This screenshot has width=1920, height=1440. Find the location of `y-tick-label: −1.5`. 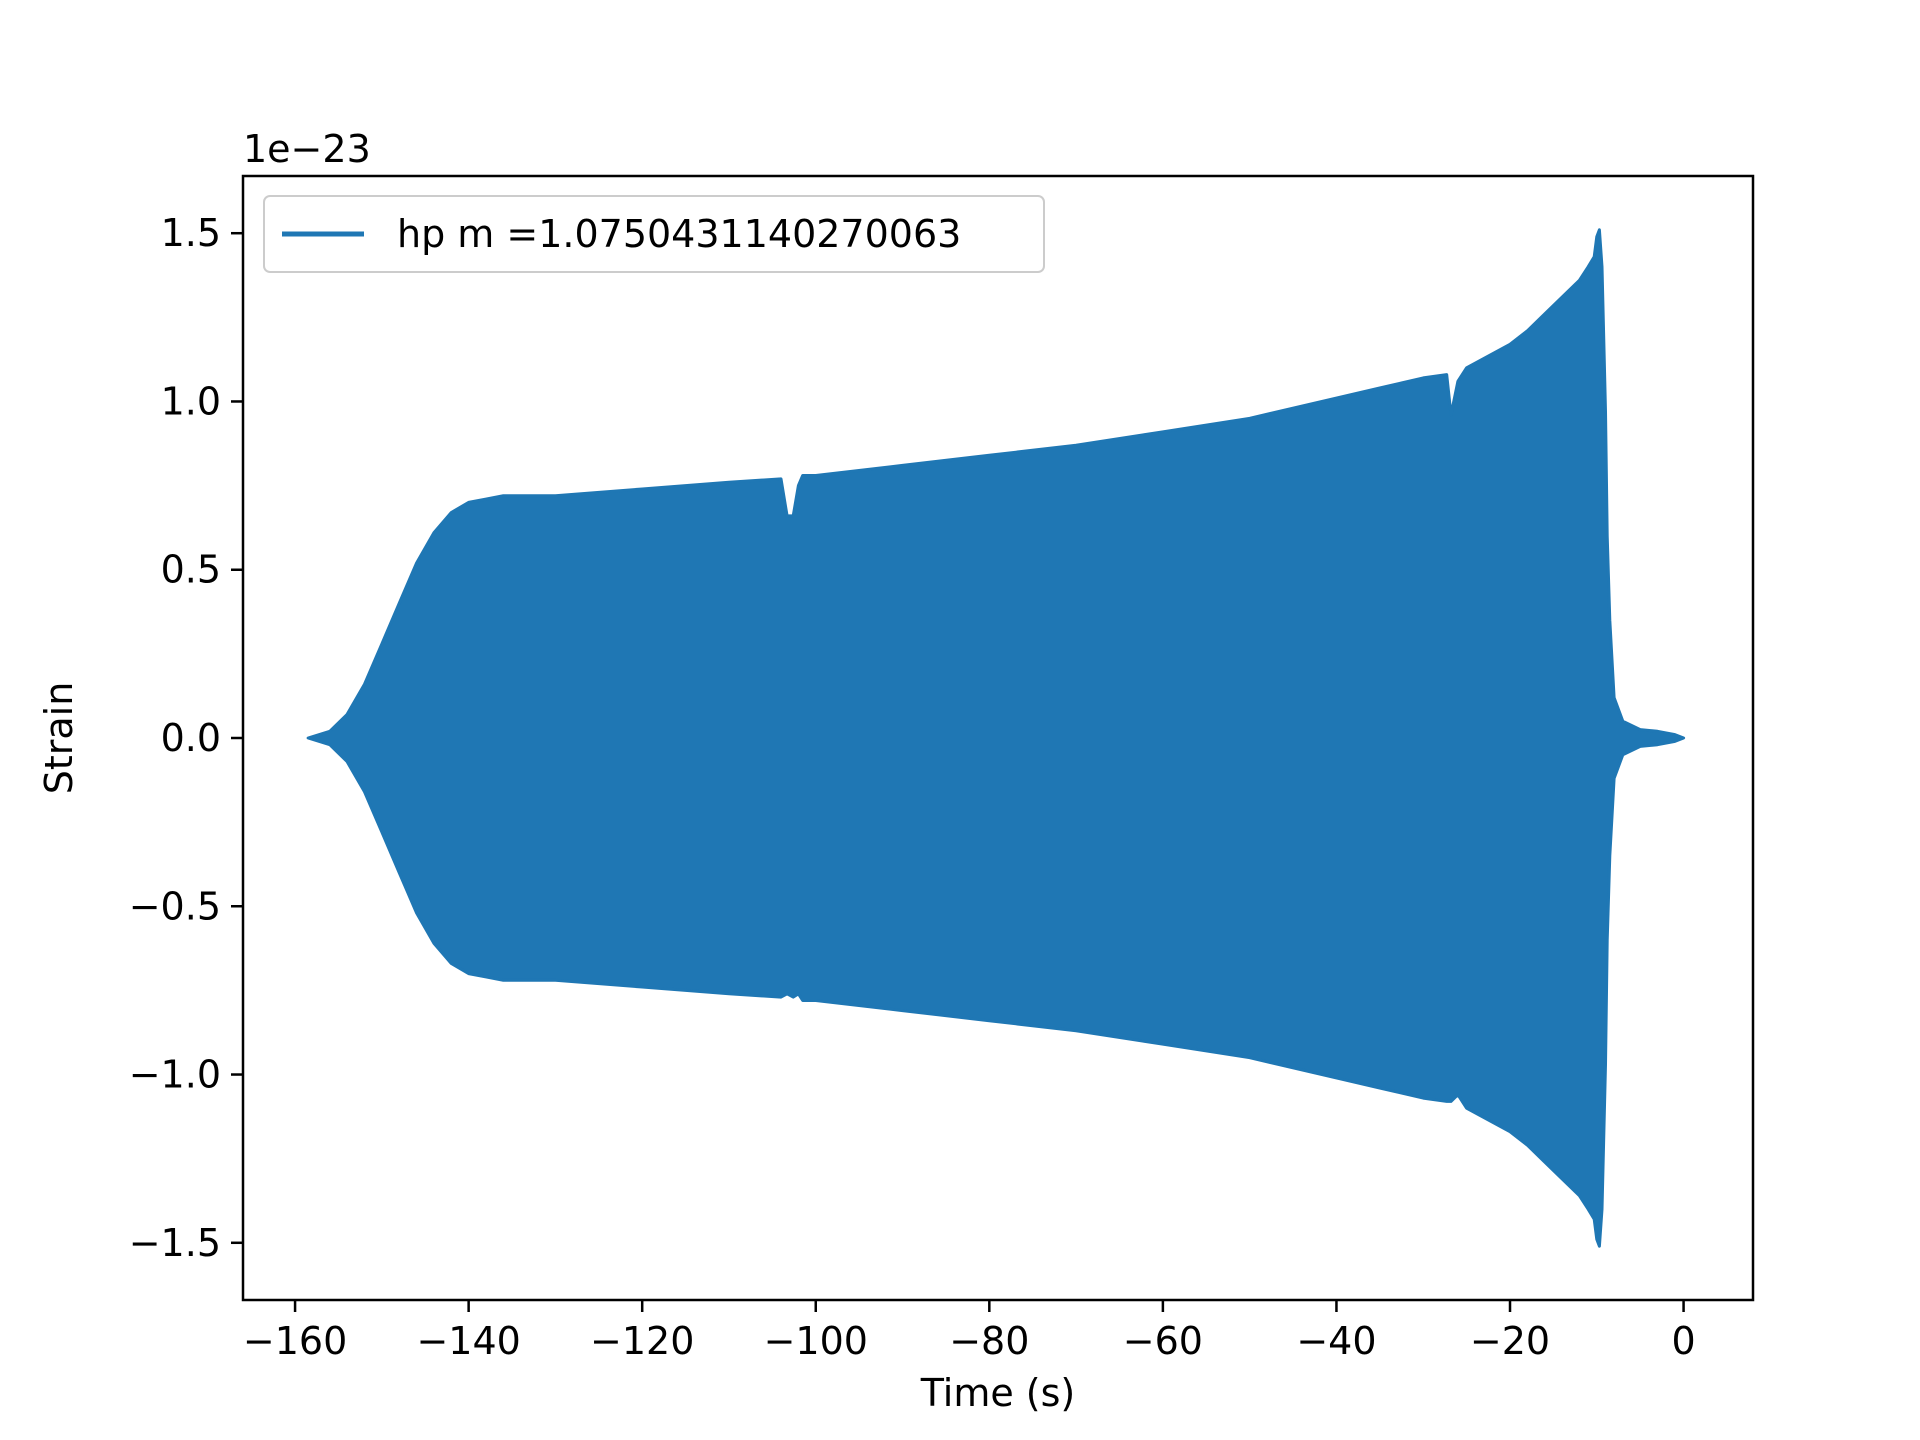

y-tick-label: −1.5 is located at coordinates (175, 1243).